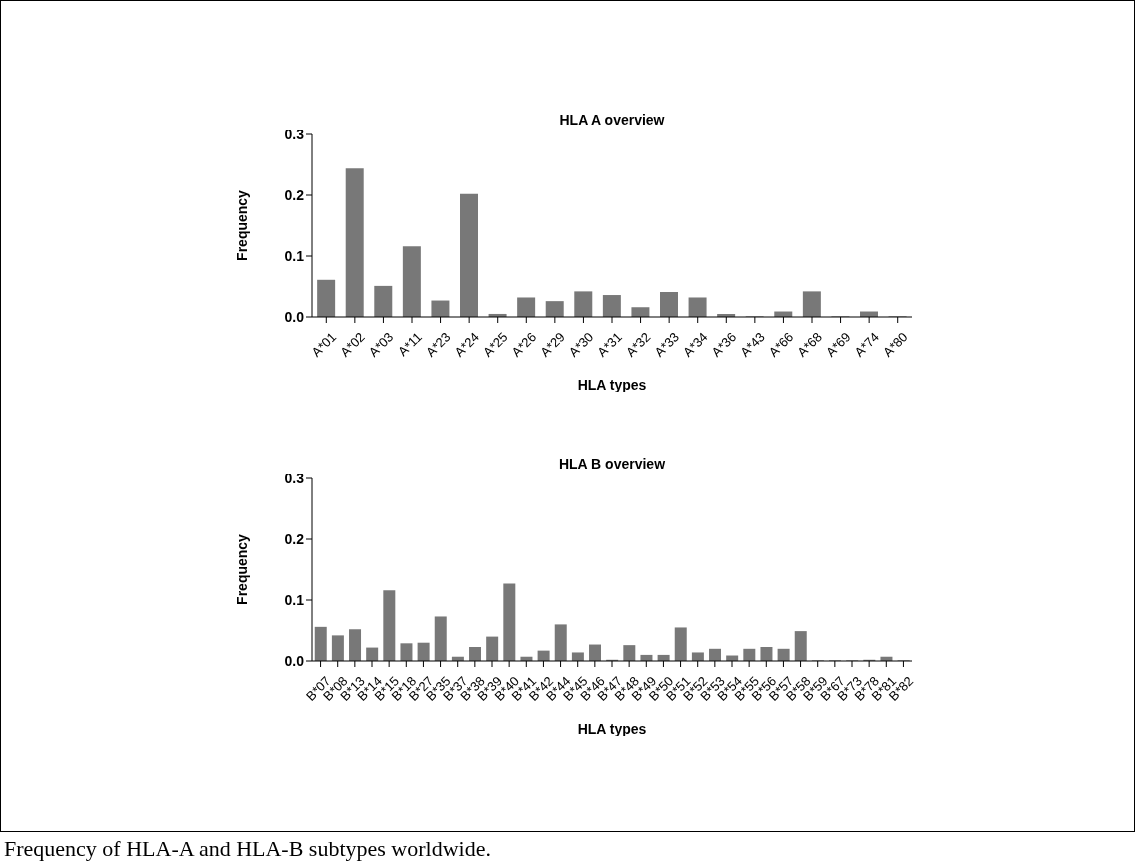 The width and height of the screenshot is (1135, 867). Describe the element at coordinates (612, 465) in the screenshot. I see `chart-title: HLA B overview` at that location.